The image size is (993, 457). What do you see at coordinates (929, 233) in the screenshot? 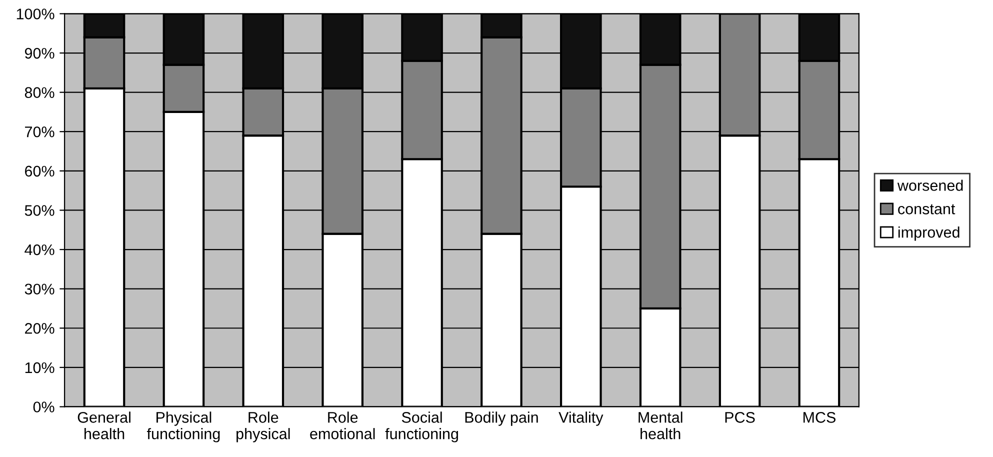
I see `legend-label: improved` at bounding box center [929, 233].